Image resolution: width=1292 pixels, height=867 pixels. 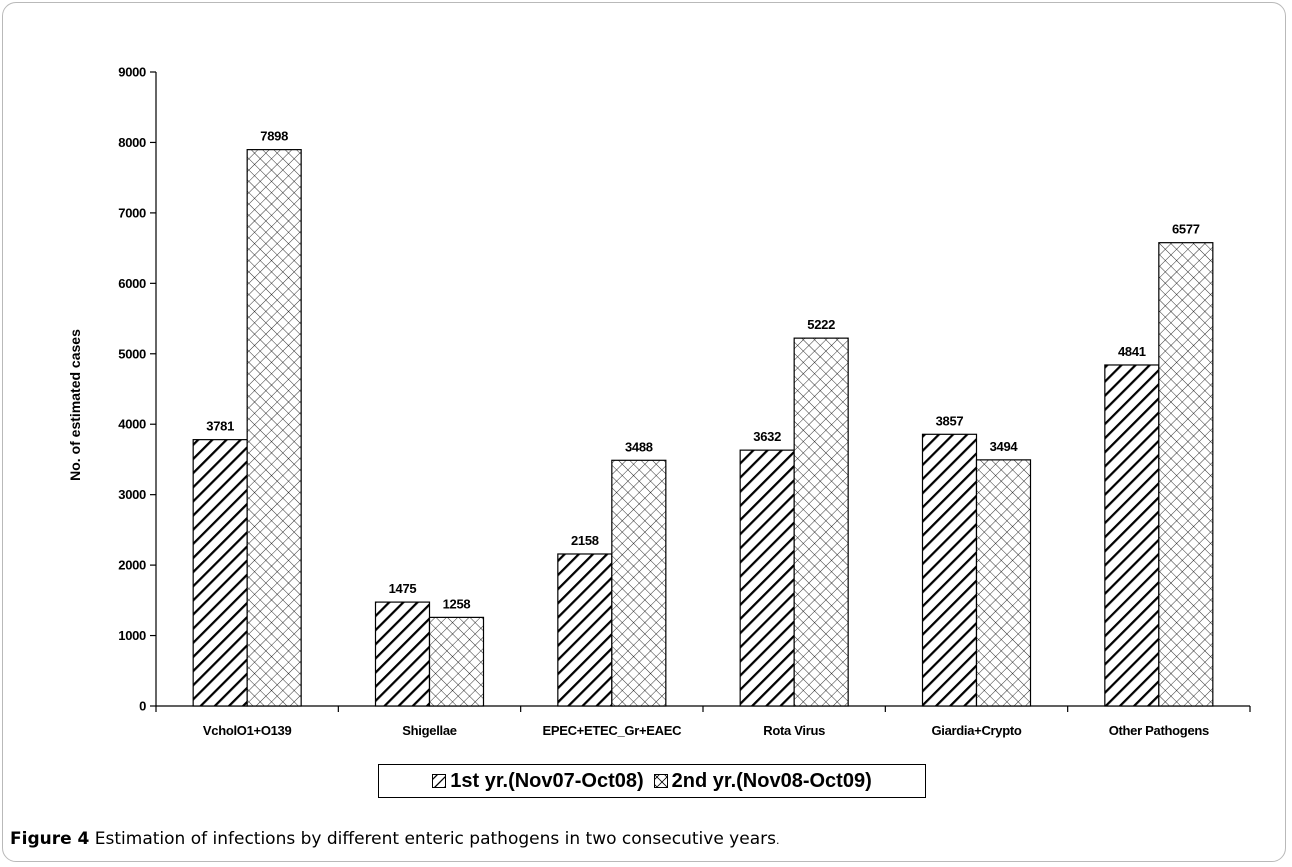 What do you see at coordinates (771, 780) in the screenshot?
I see `legend-label-series-2: 2nd yr.(Nov08-Oct09)` at bounding box center [771, 780].